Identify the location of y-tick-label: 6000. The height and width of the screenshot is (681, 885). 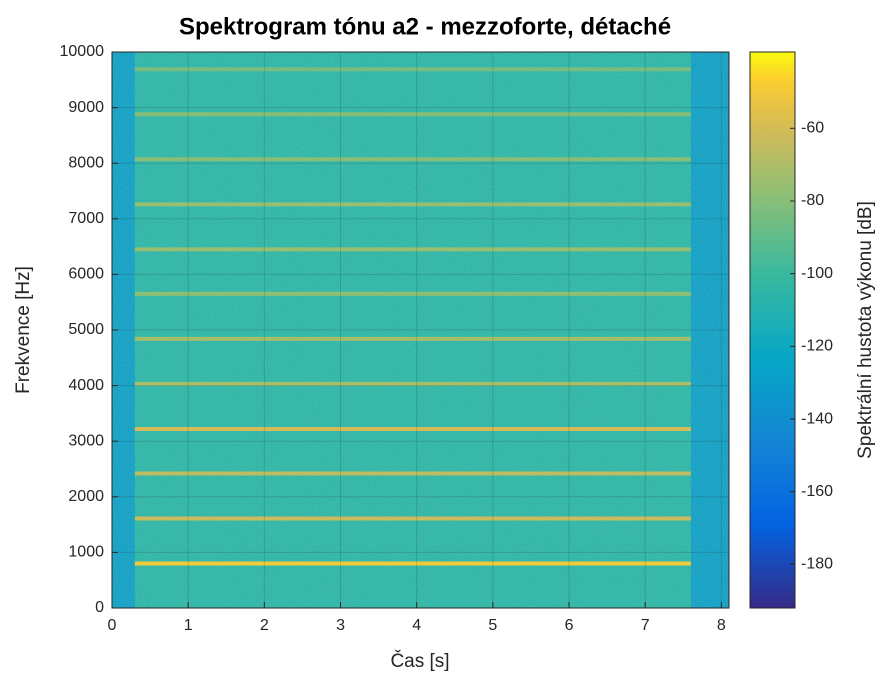
(86, 274).